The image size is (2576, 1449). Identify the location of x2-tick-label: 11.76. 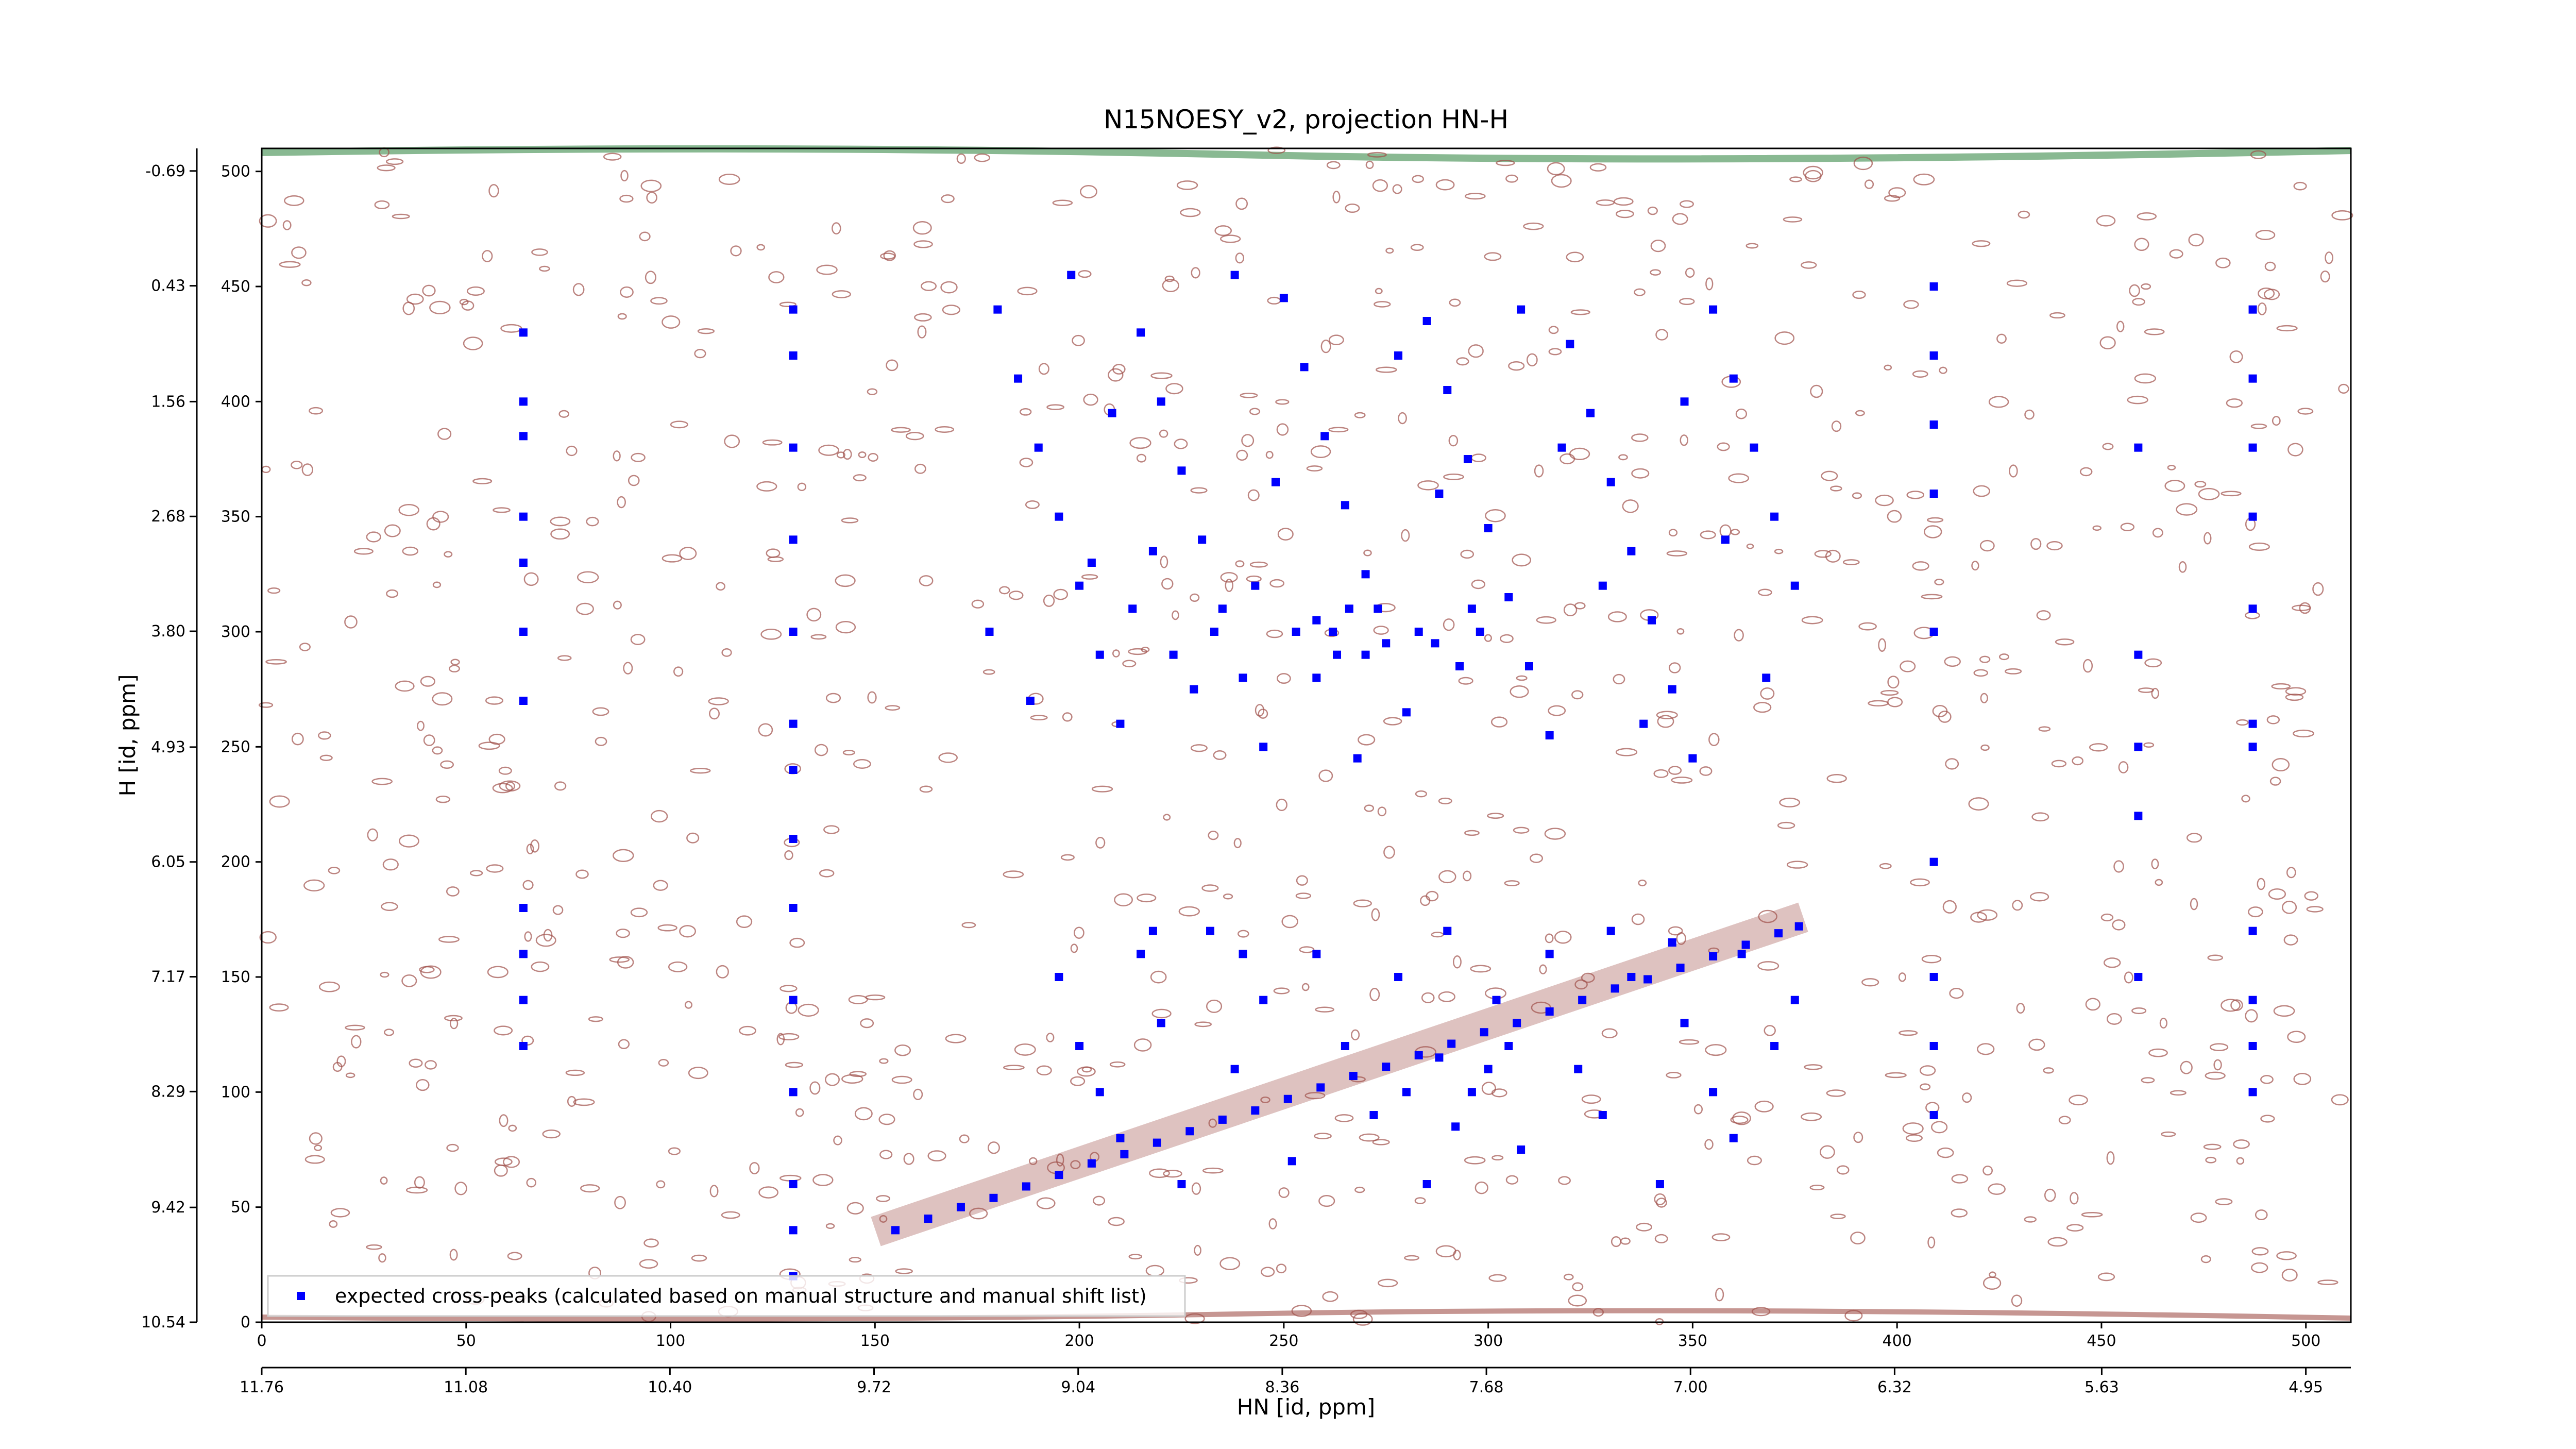
(262, 1387).